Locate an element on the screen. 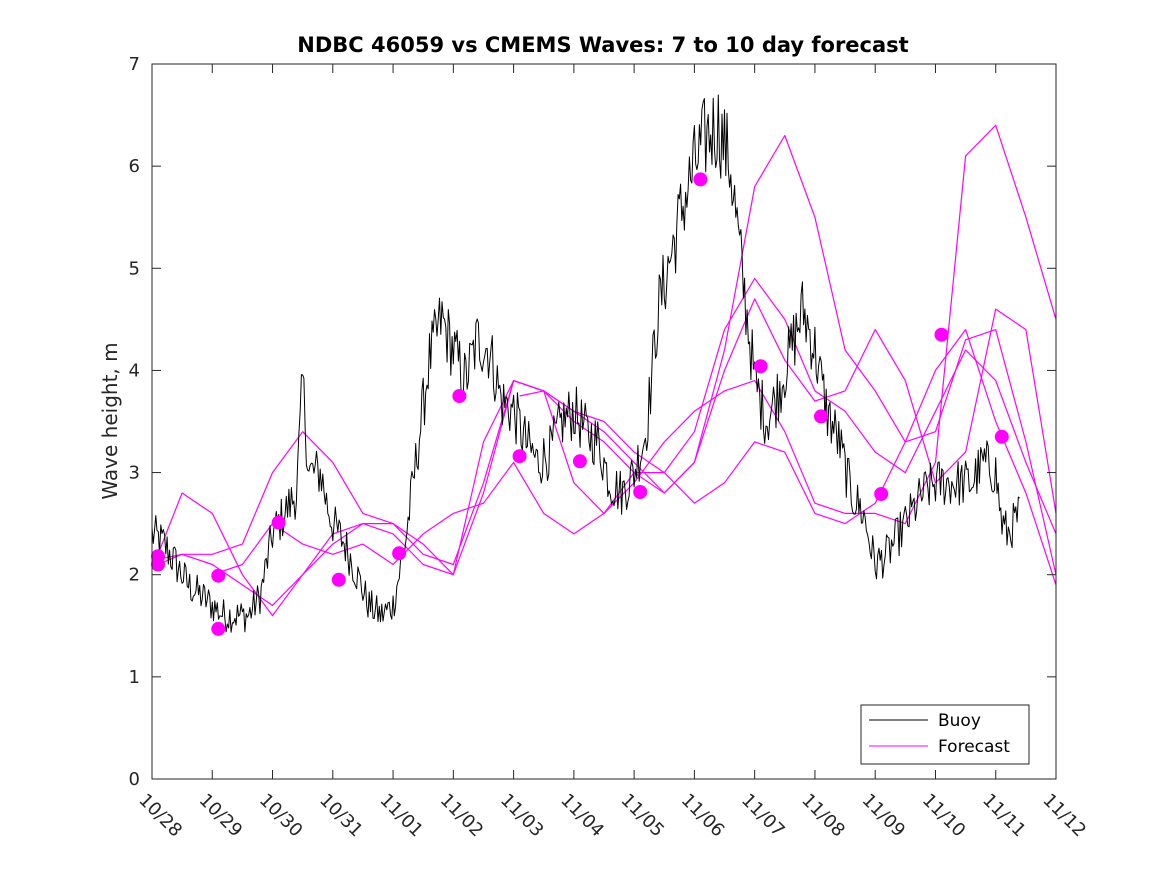 Image resolution: width=1167 pixels, height=875 pixels. legend-forecast-label: Forecast is located at coordinates (974, 747).